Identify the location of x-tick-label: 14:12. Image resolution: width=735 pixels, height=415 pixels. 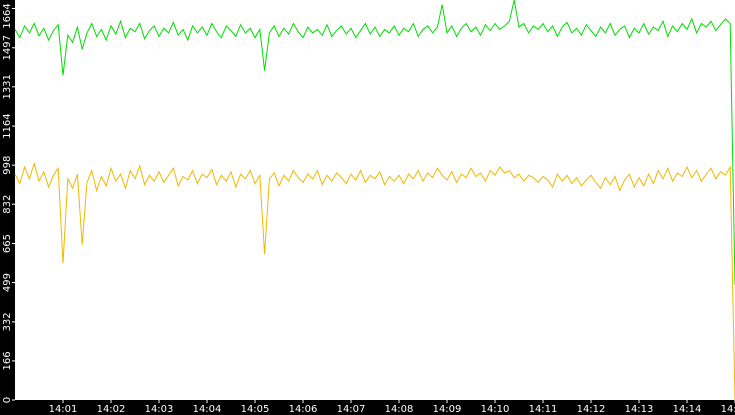
(591, 409).